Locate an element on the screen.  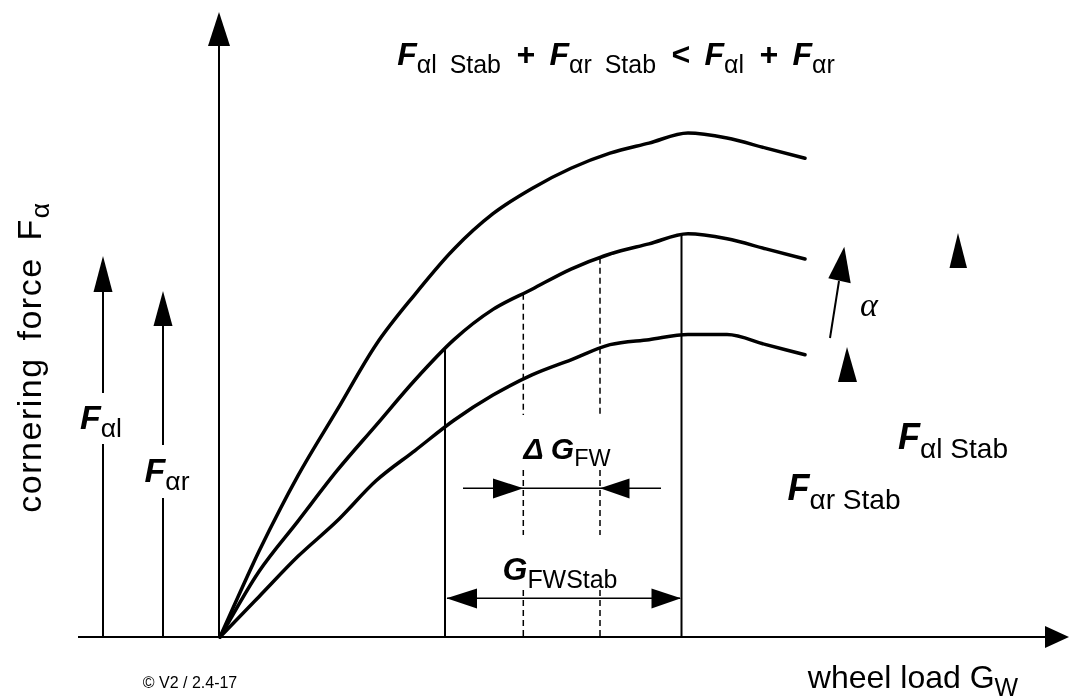
x-axis-title: wheel load G$_{W}$ is located at coordinates (913, 678).